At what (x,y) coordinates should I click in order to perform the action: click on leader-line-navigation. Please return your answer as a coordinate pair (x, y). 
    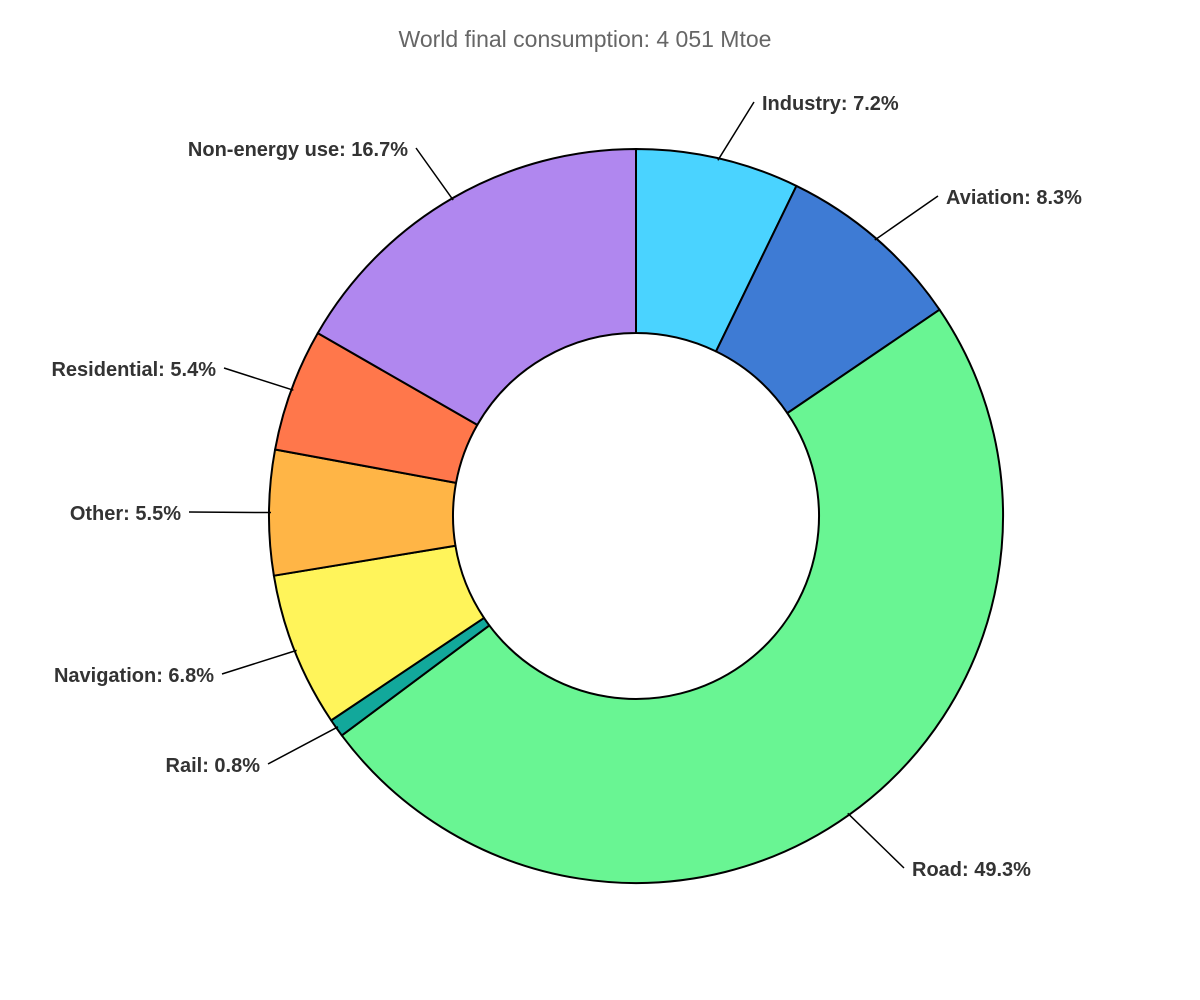
    Looking at the image, I should click on (259, 662).